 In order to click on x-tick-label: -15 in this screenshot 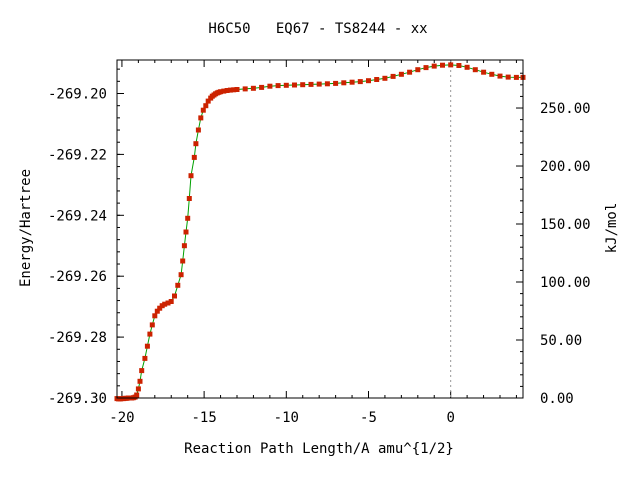, I will do `click(203, 418)`.